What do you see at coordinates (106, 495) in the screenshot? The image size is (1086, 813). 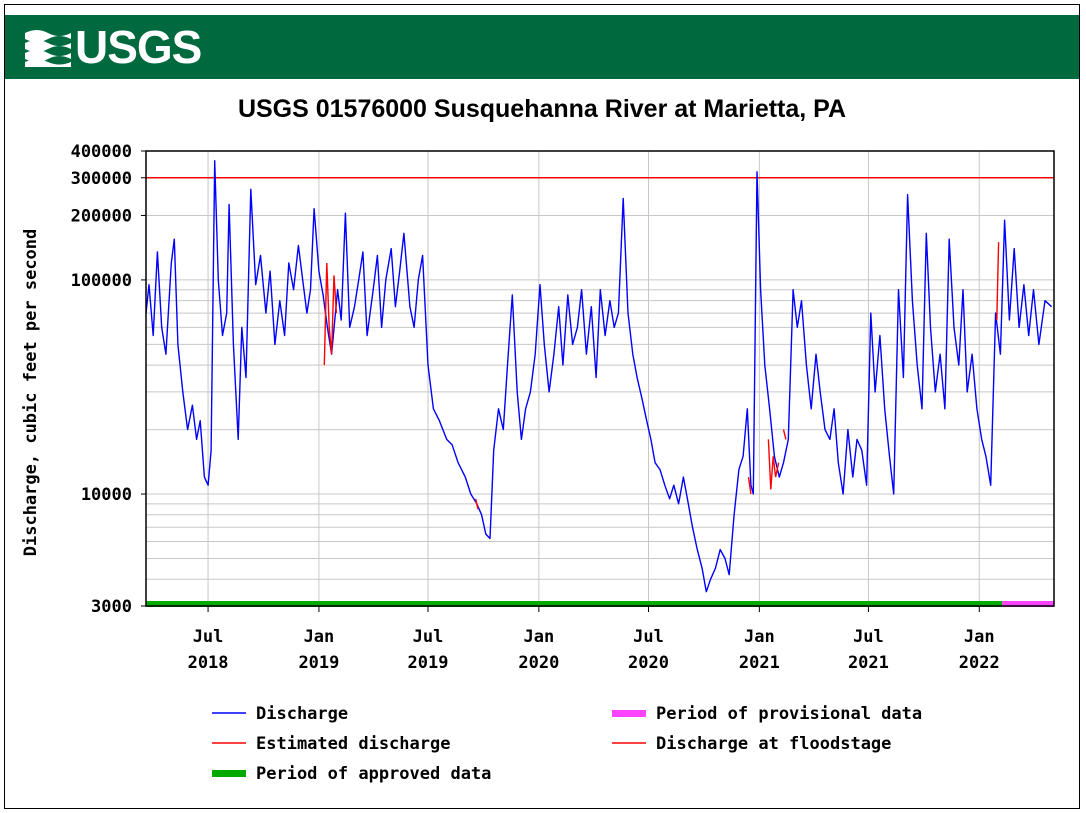 I see `y-tick-label: 10000` at bounding box center [106, 495].